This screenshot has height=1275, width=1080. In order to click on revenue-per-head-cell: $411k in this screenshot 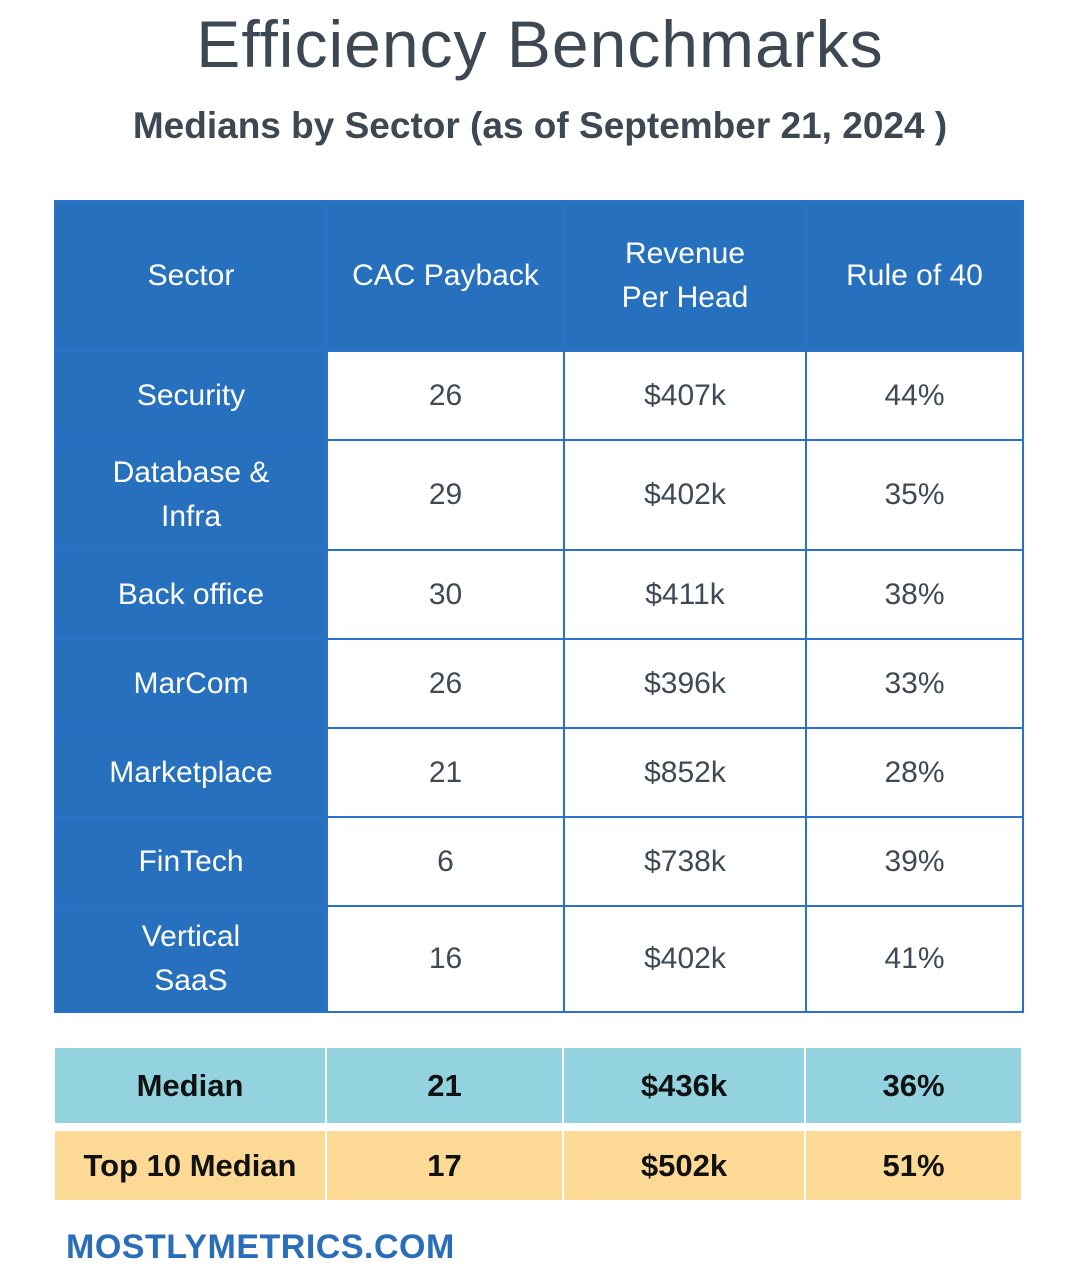, I will do `click(685, 594)`.